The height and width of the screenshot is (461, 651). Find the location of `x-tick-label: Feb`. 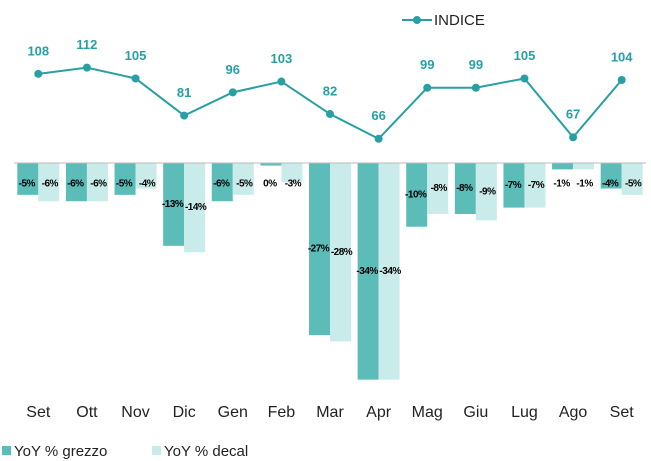

x-tick-label: Feb is located at coordinates (282, 412).